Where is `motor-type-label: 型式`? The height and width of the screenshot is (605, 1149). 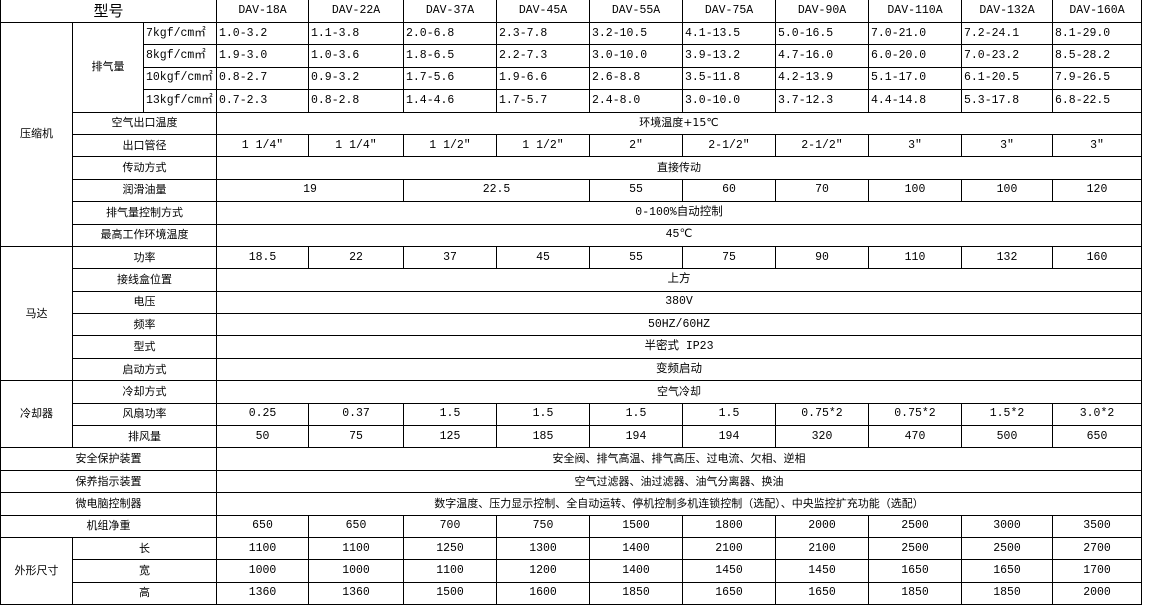
motor-type-label: 型式 is located at coordinates (144, 347).